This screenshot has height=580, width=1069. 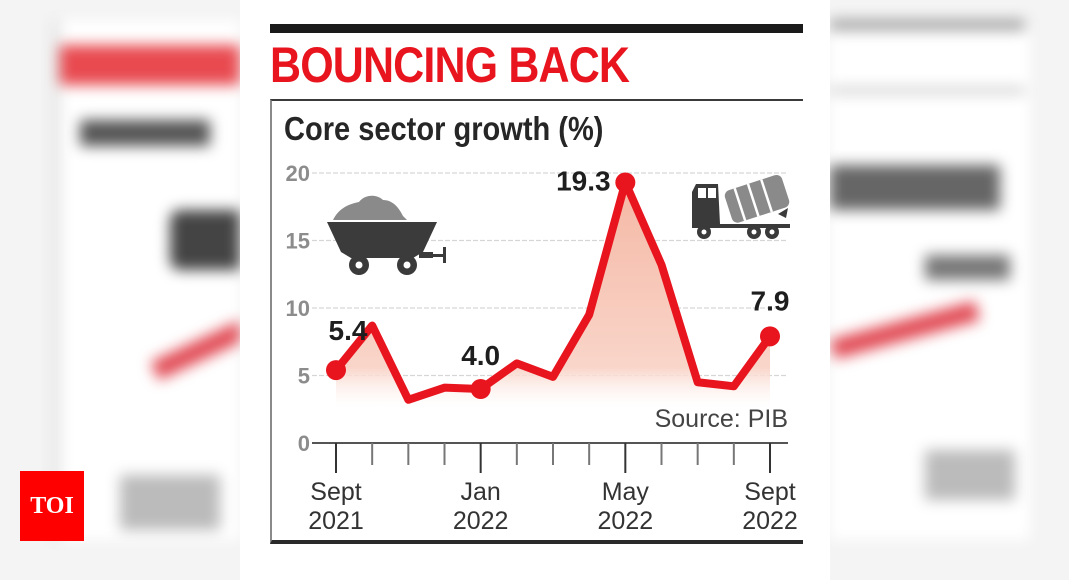 I want to click on source-note: Source: PIB, so click(x=721, y=419).